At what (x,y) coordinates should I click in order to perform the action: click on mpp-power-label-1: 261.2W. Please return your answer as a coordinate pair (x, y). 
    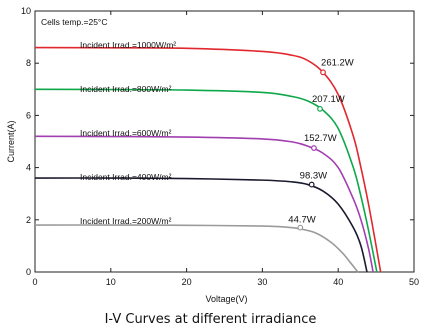
    Looking at the image, I should click on (337, 62).